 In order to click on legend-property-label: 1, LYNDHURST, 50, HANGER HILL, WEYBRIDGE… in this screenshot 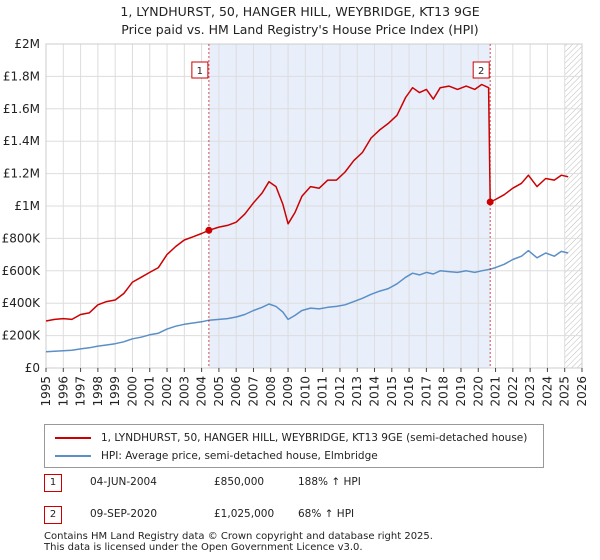, I will do `click(314, 438)`.